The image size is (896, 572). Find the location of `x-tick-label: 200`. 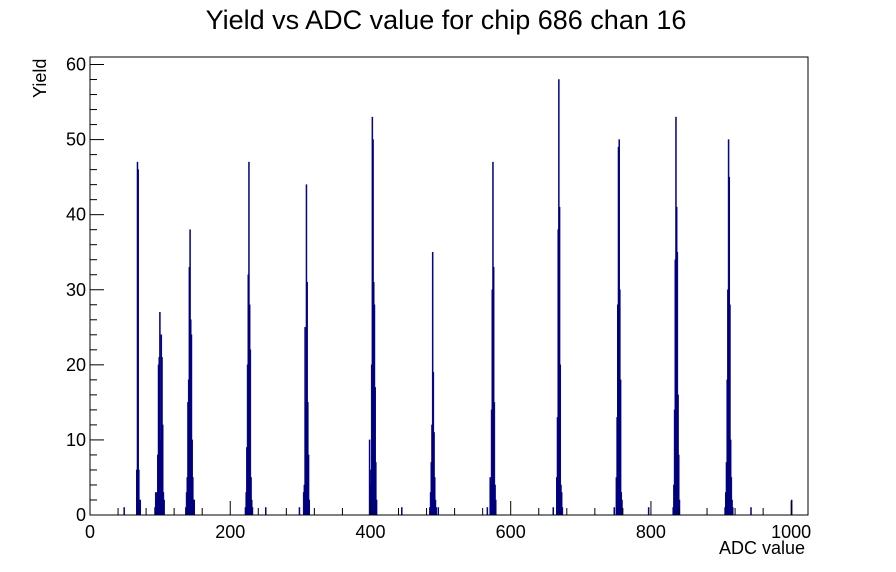

x-tick-label: 200 is located at coordinates (230, 532).